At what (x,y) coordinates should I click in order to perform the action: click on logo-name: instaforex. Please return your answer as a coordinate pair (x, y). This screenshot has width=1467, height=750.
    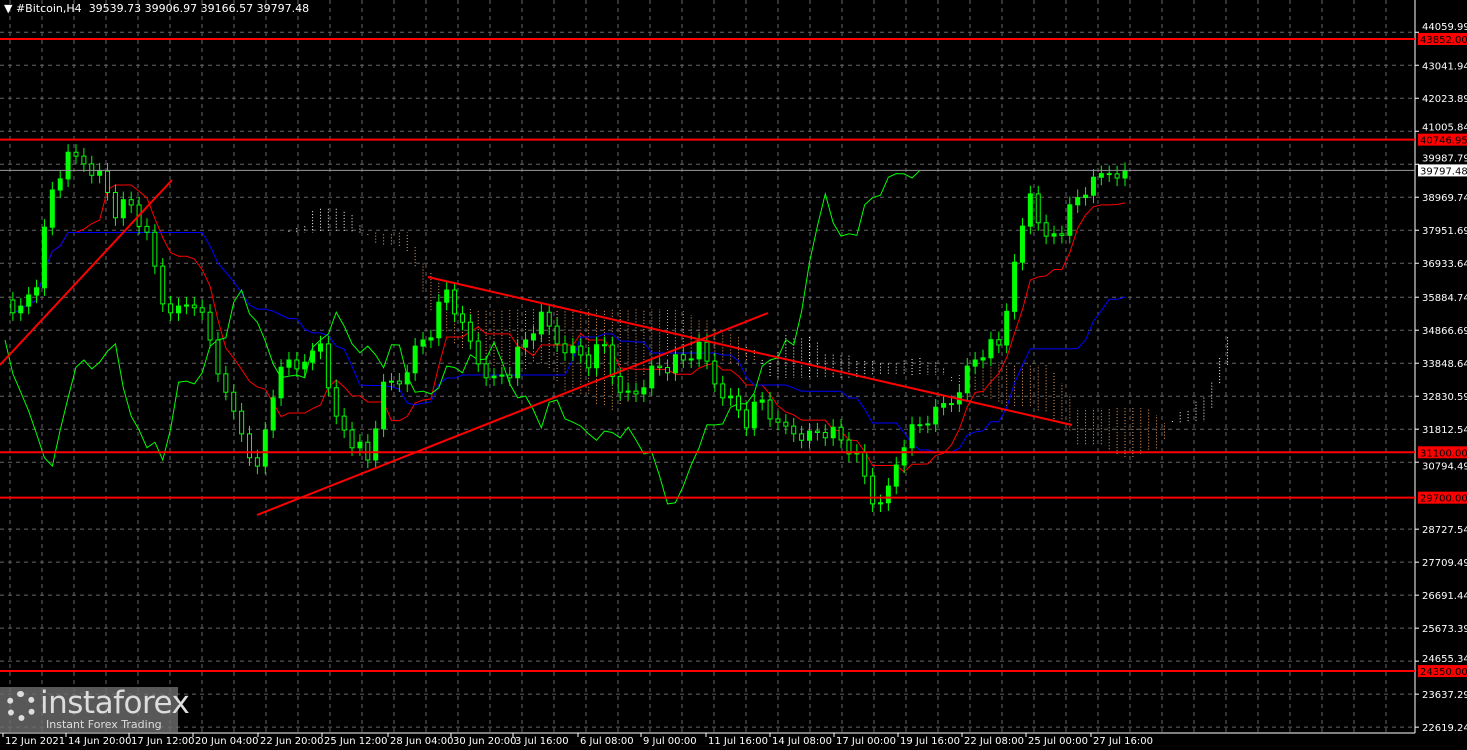
    Looking at the image, I should click on (115, 703).